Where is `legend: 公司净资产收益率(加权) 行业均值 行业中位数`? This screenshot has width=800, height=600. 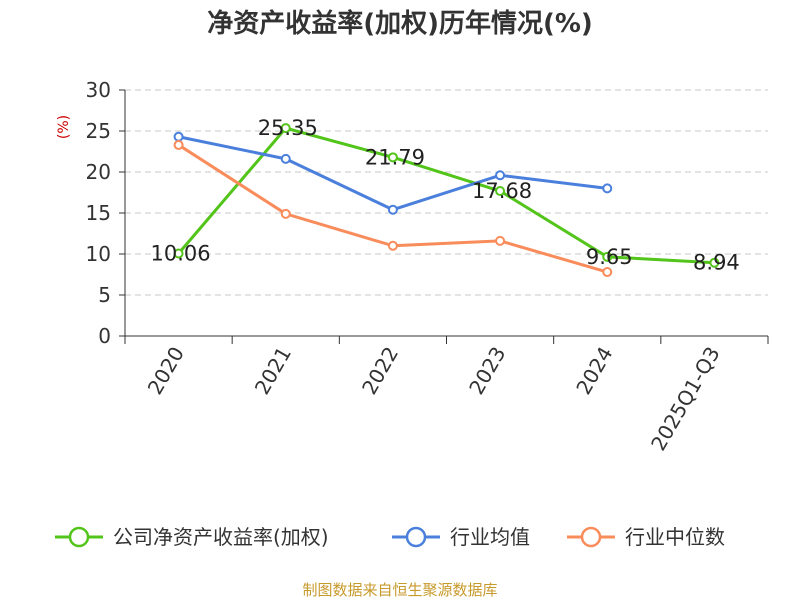 legend: 公司净资产收益率(加权) 行业均值 行业中位数 is located at coordinates (390, 537).